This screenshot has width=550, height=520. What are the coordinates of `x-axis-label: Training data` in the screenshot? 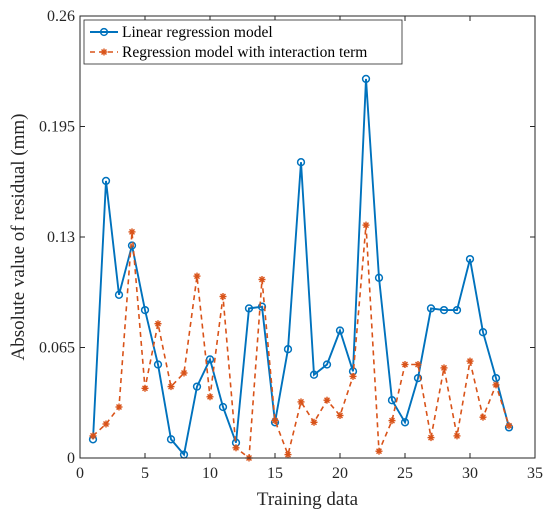 It's located at (308, 499).